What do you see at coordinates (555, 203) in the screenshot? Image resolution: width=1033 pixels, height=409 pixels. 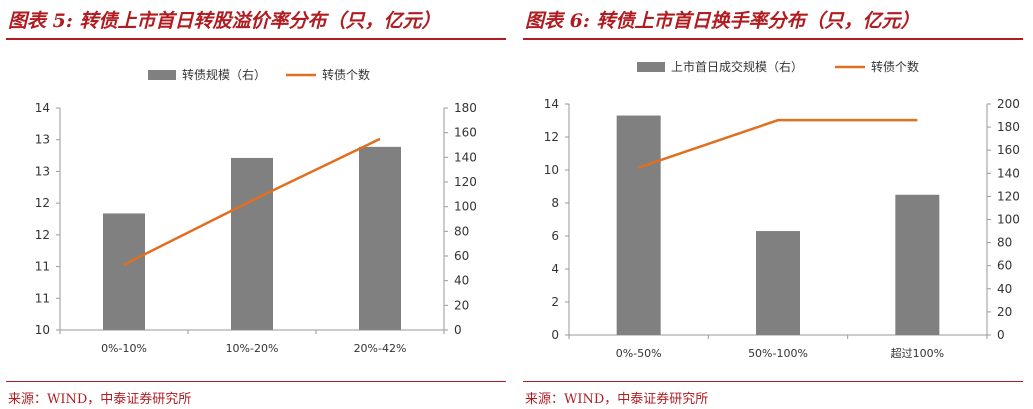 I see `y-left-tick-label: 8` at bounding box center [555, 203].